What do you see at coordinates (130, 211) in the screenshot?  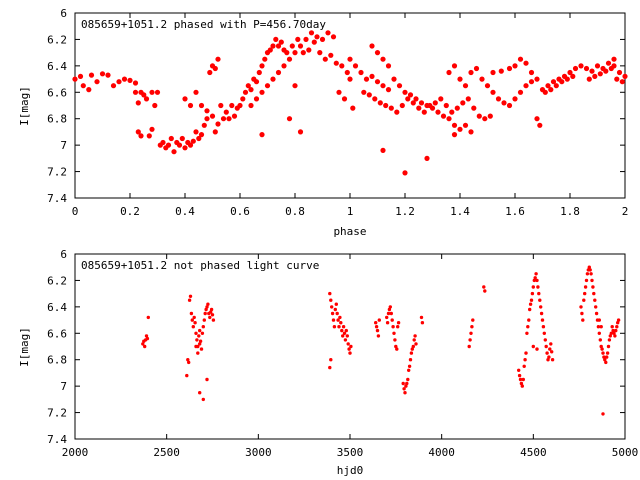 I see `x-tick-label: 0.2` at bounding box center [130, 211].